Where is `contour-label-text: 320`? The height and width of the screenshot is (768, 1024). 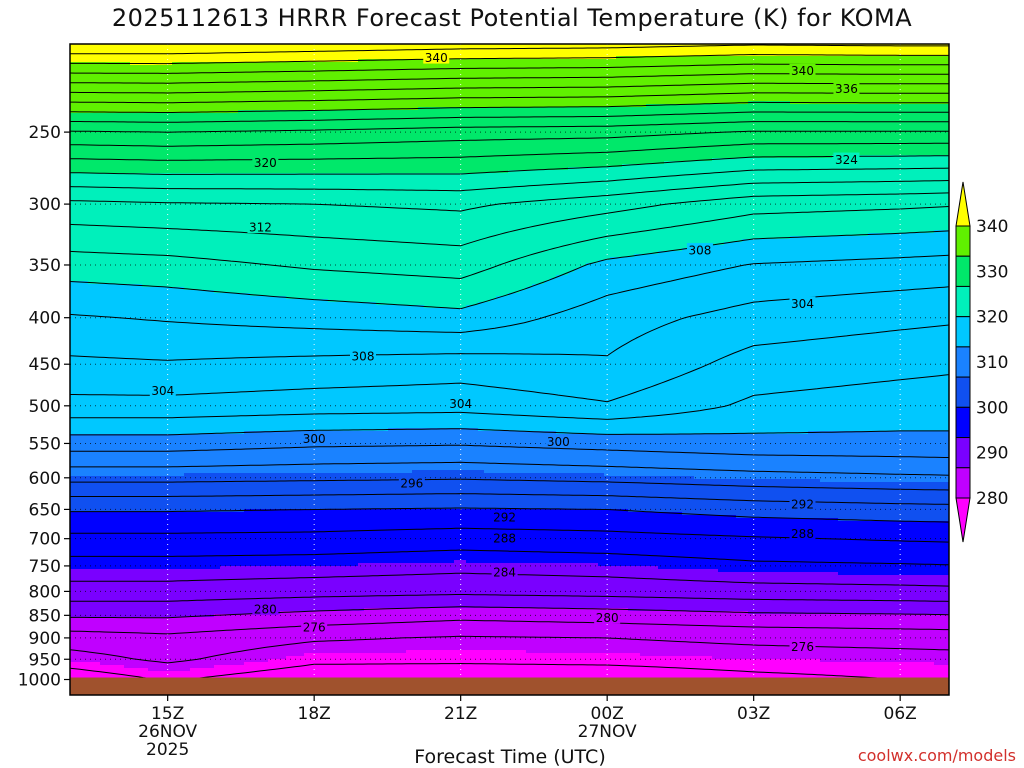 contour-label-text: 320 is located at coordinates (265, 163).